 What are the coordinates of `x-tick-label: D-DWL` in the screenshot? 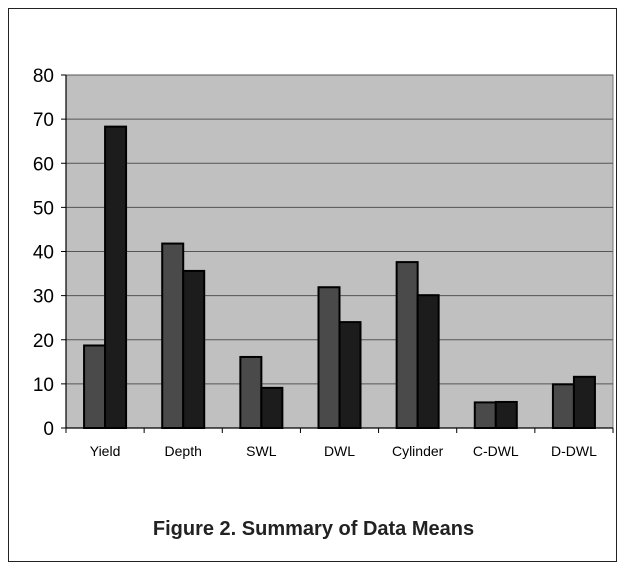 It's located at (574, 451).